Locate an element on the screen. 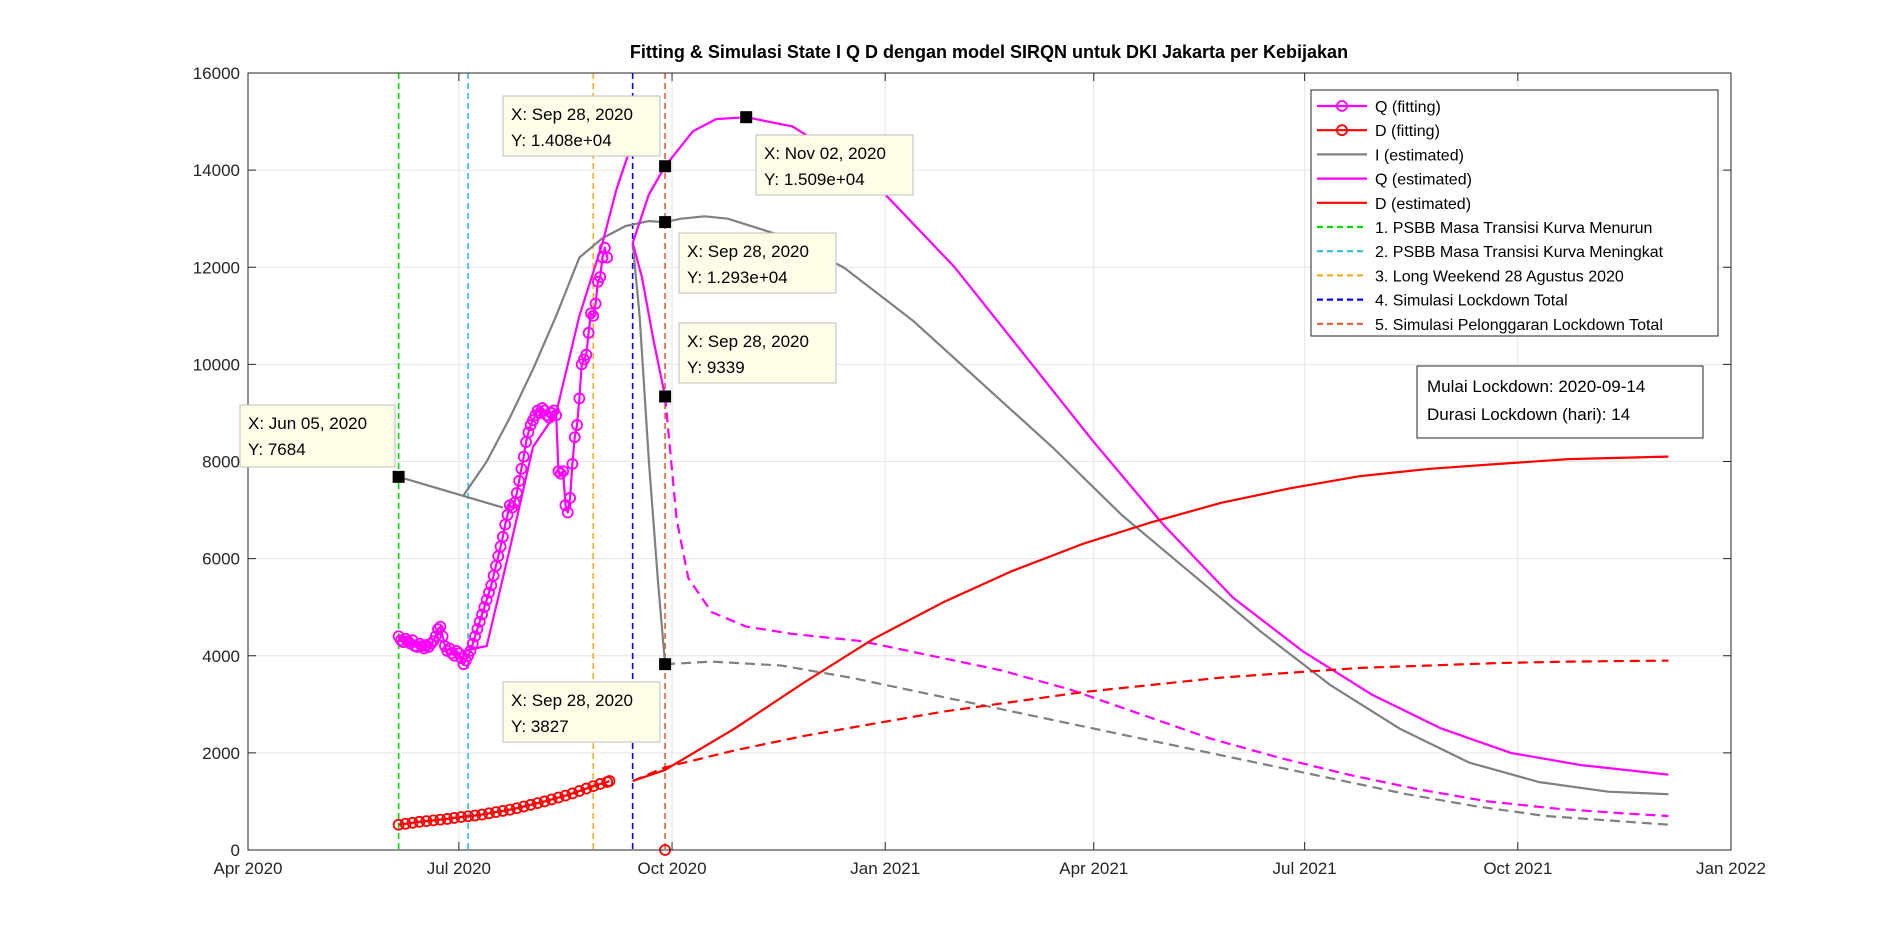 The image size is (1898, 949). legend-label: I (estimated) is located at coordinates (1419, 155).